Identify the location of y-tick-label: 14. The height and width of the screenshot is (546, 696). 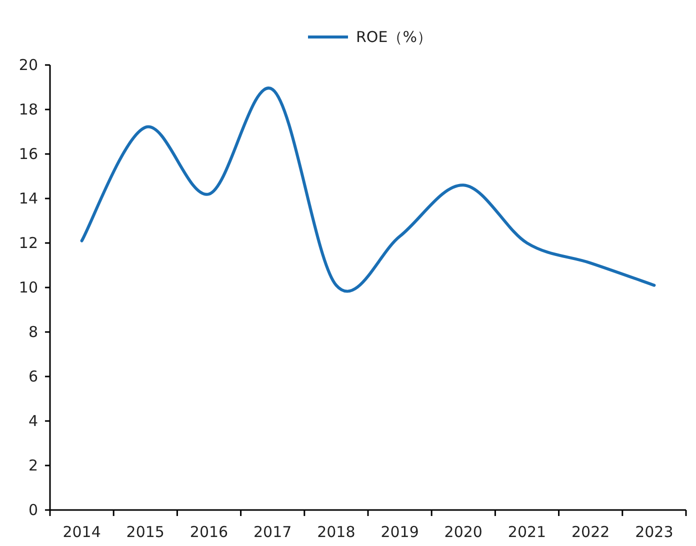
(28, 199).